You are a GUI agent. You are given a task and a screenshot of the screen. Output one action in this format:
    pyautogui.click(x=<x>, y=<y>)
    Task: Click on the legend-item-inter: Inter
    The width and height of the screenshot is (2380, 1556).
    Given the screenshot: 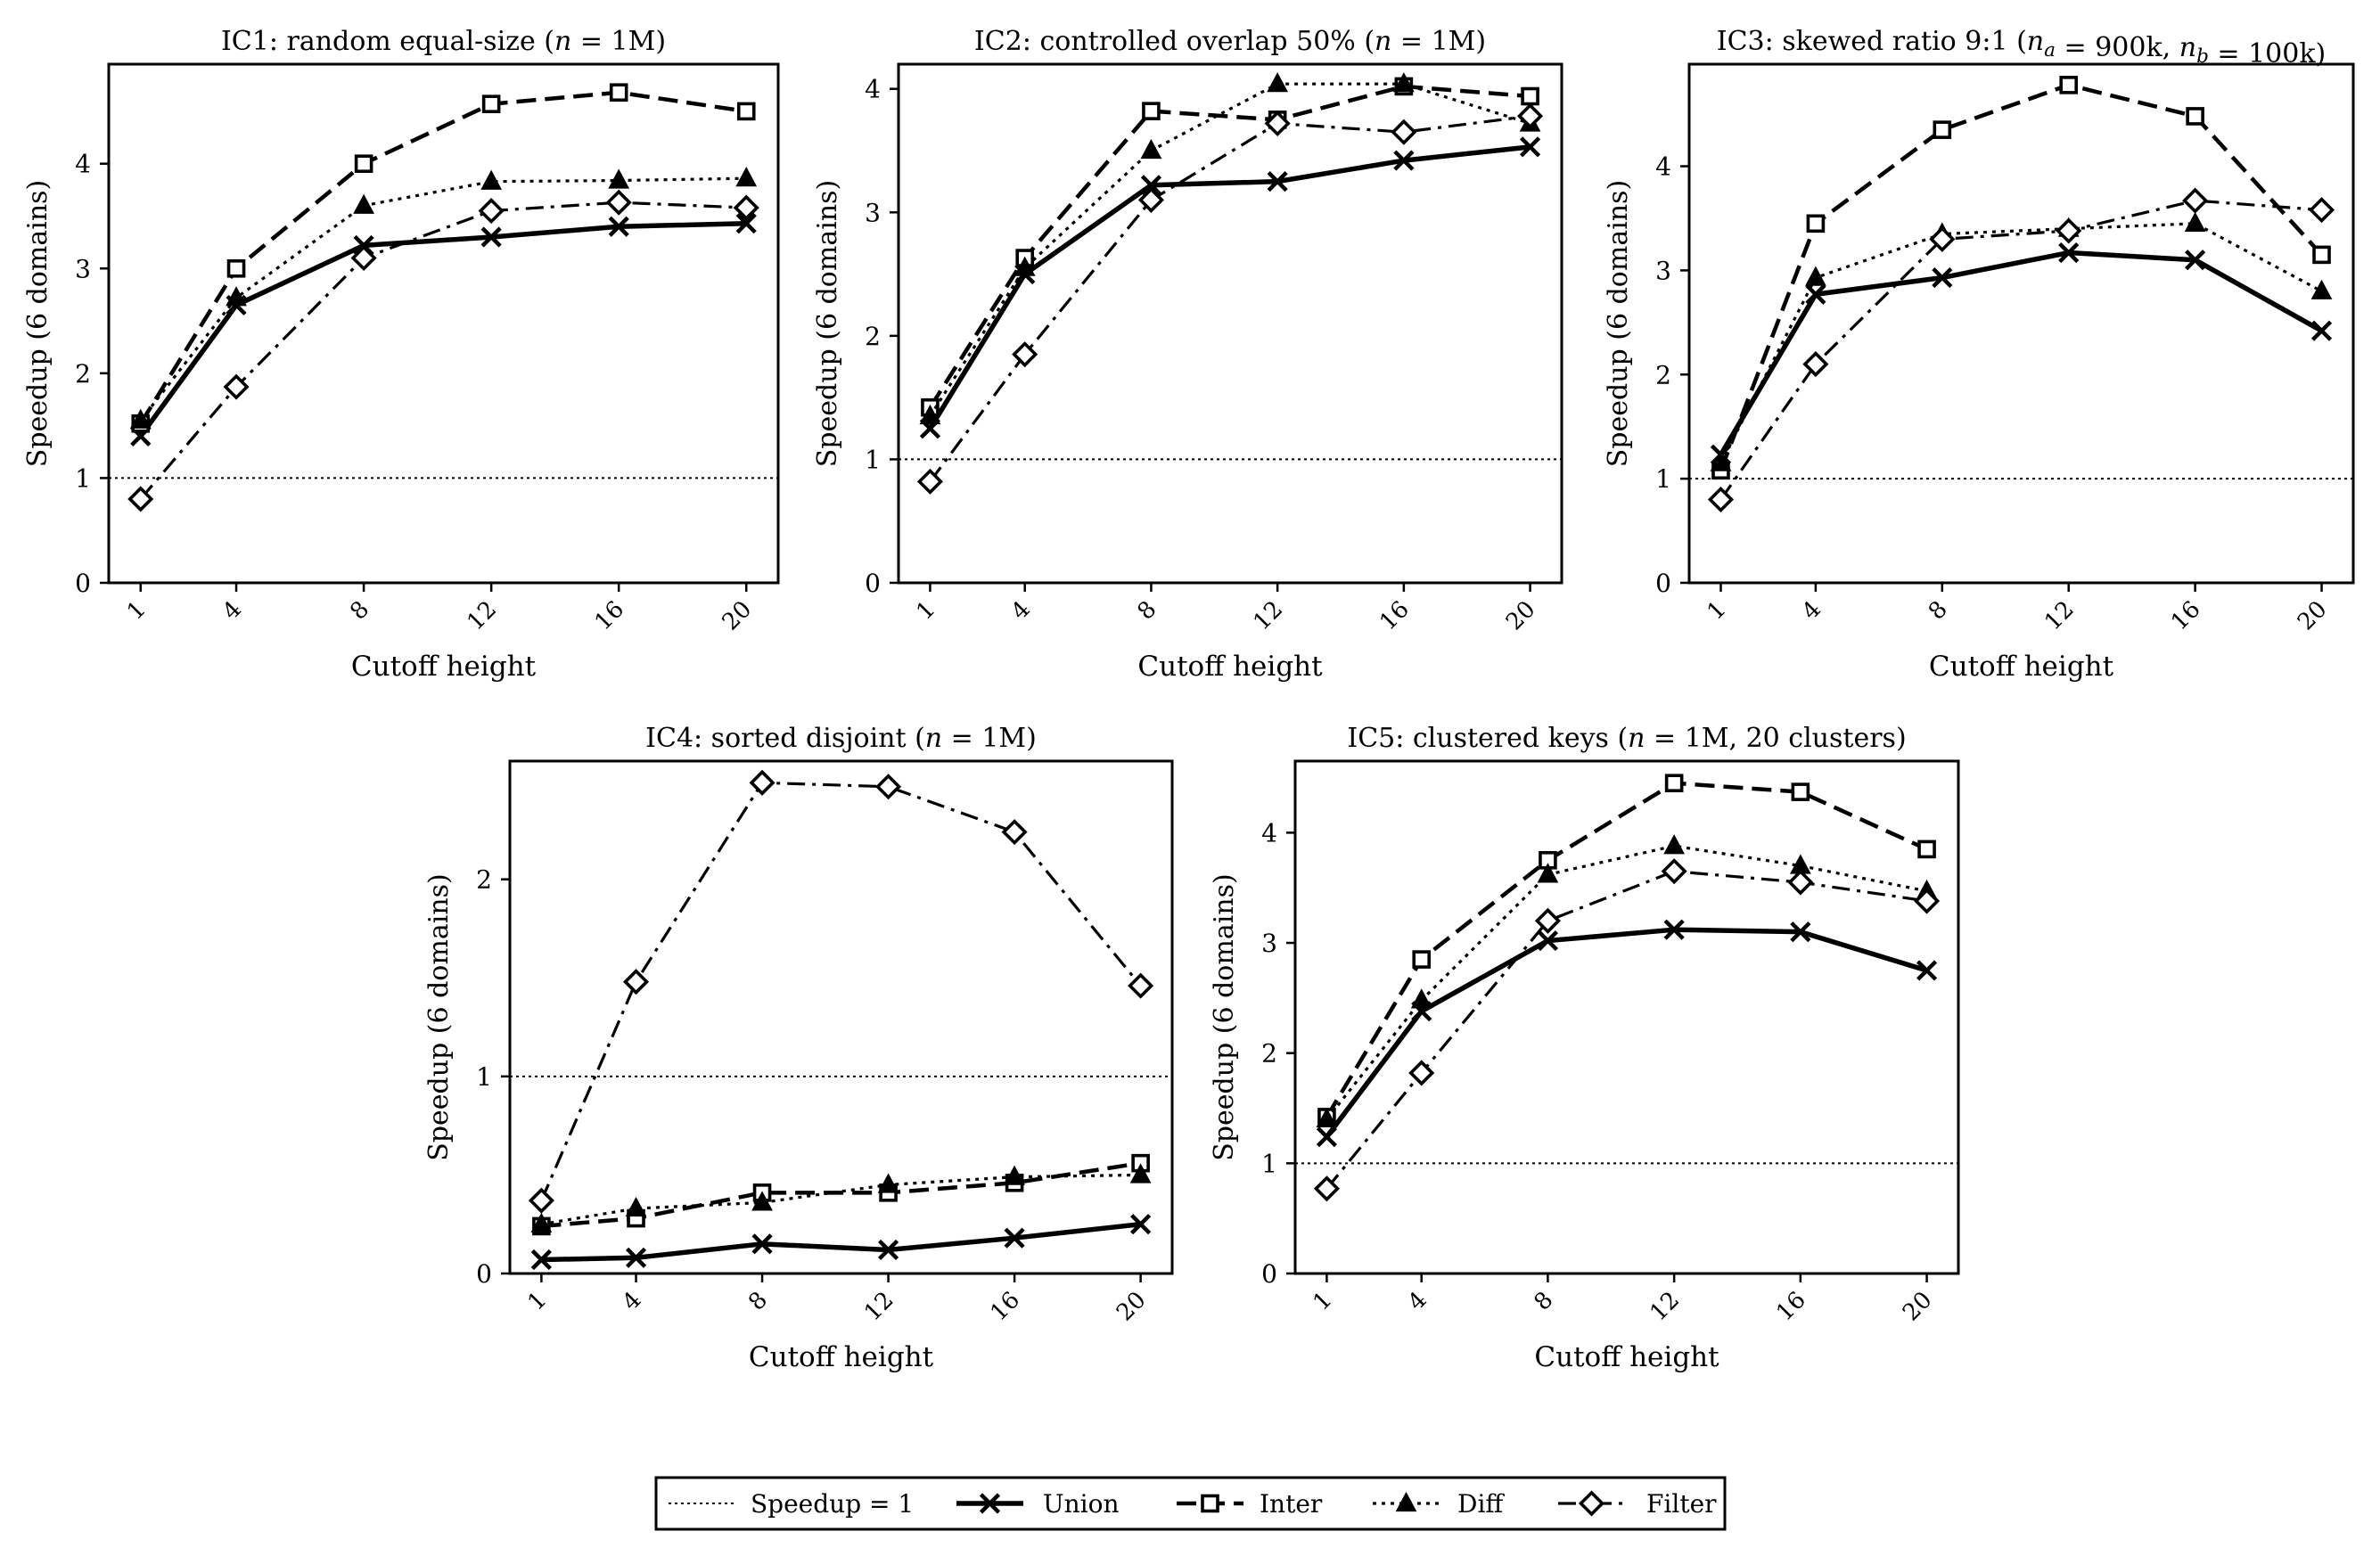 What is the action you would take?
    pyautogui.click(x=1250, y=1504)
    